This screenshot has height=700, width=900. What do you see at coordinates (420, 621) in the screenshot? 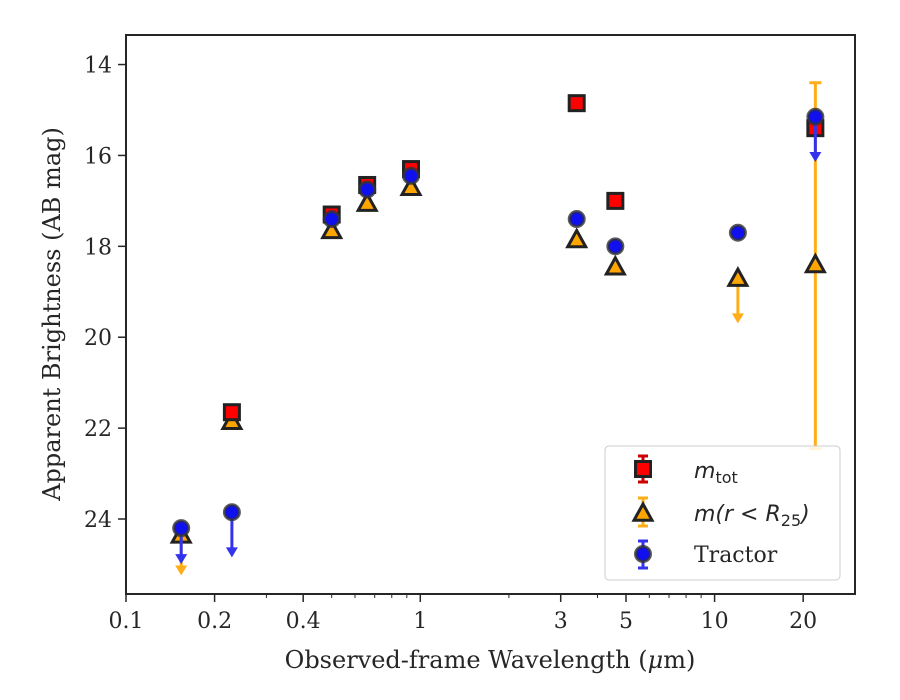
I see `x-tick-label: 1` at bounding box center [420, 621].